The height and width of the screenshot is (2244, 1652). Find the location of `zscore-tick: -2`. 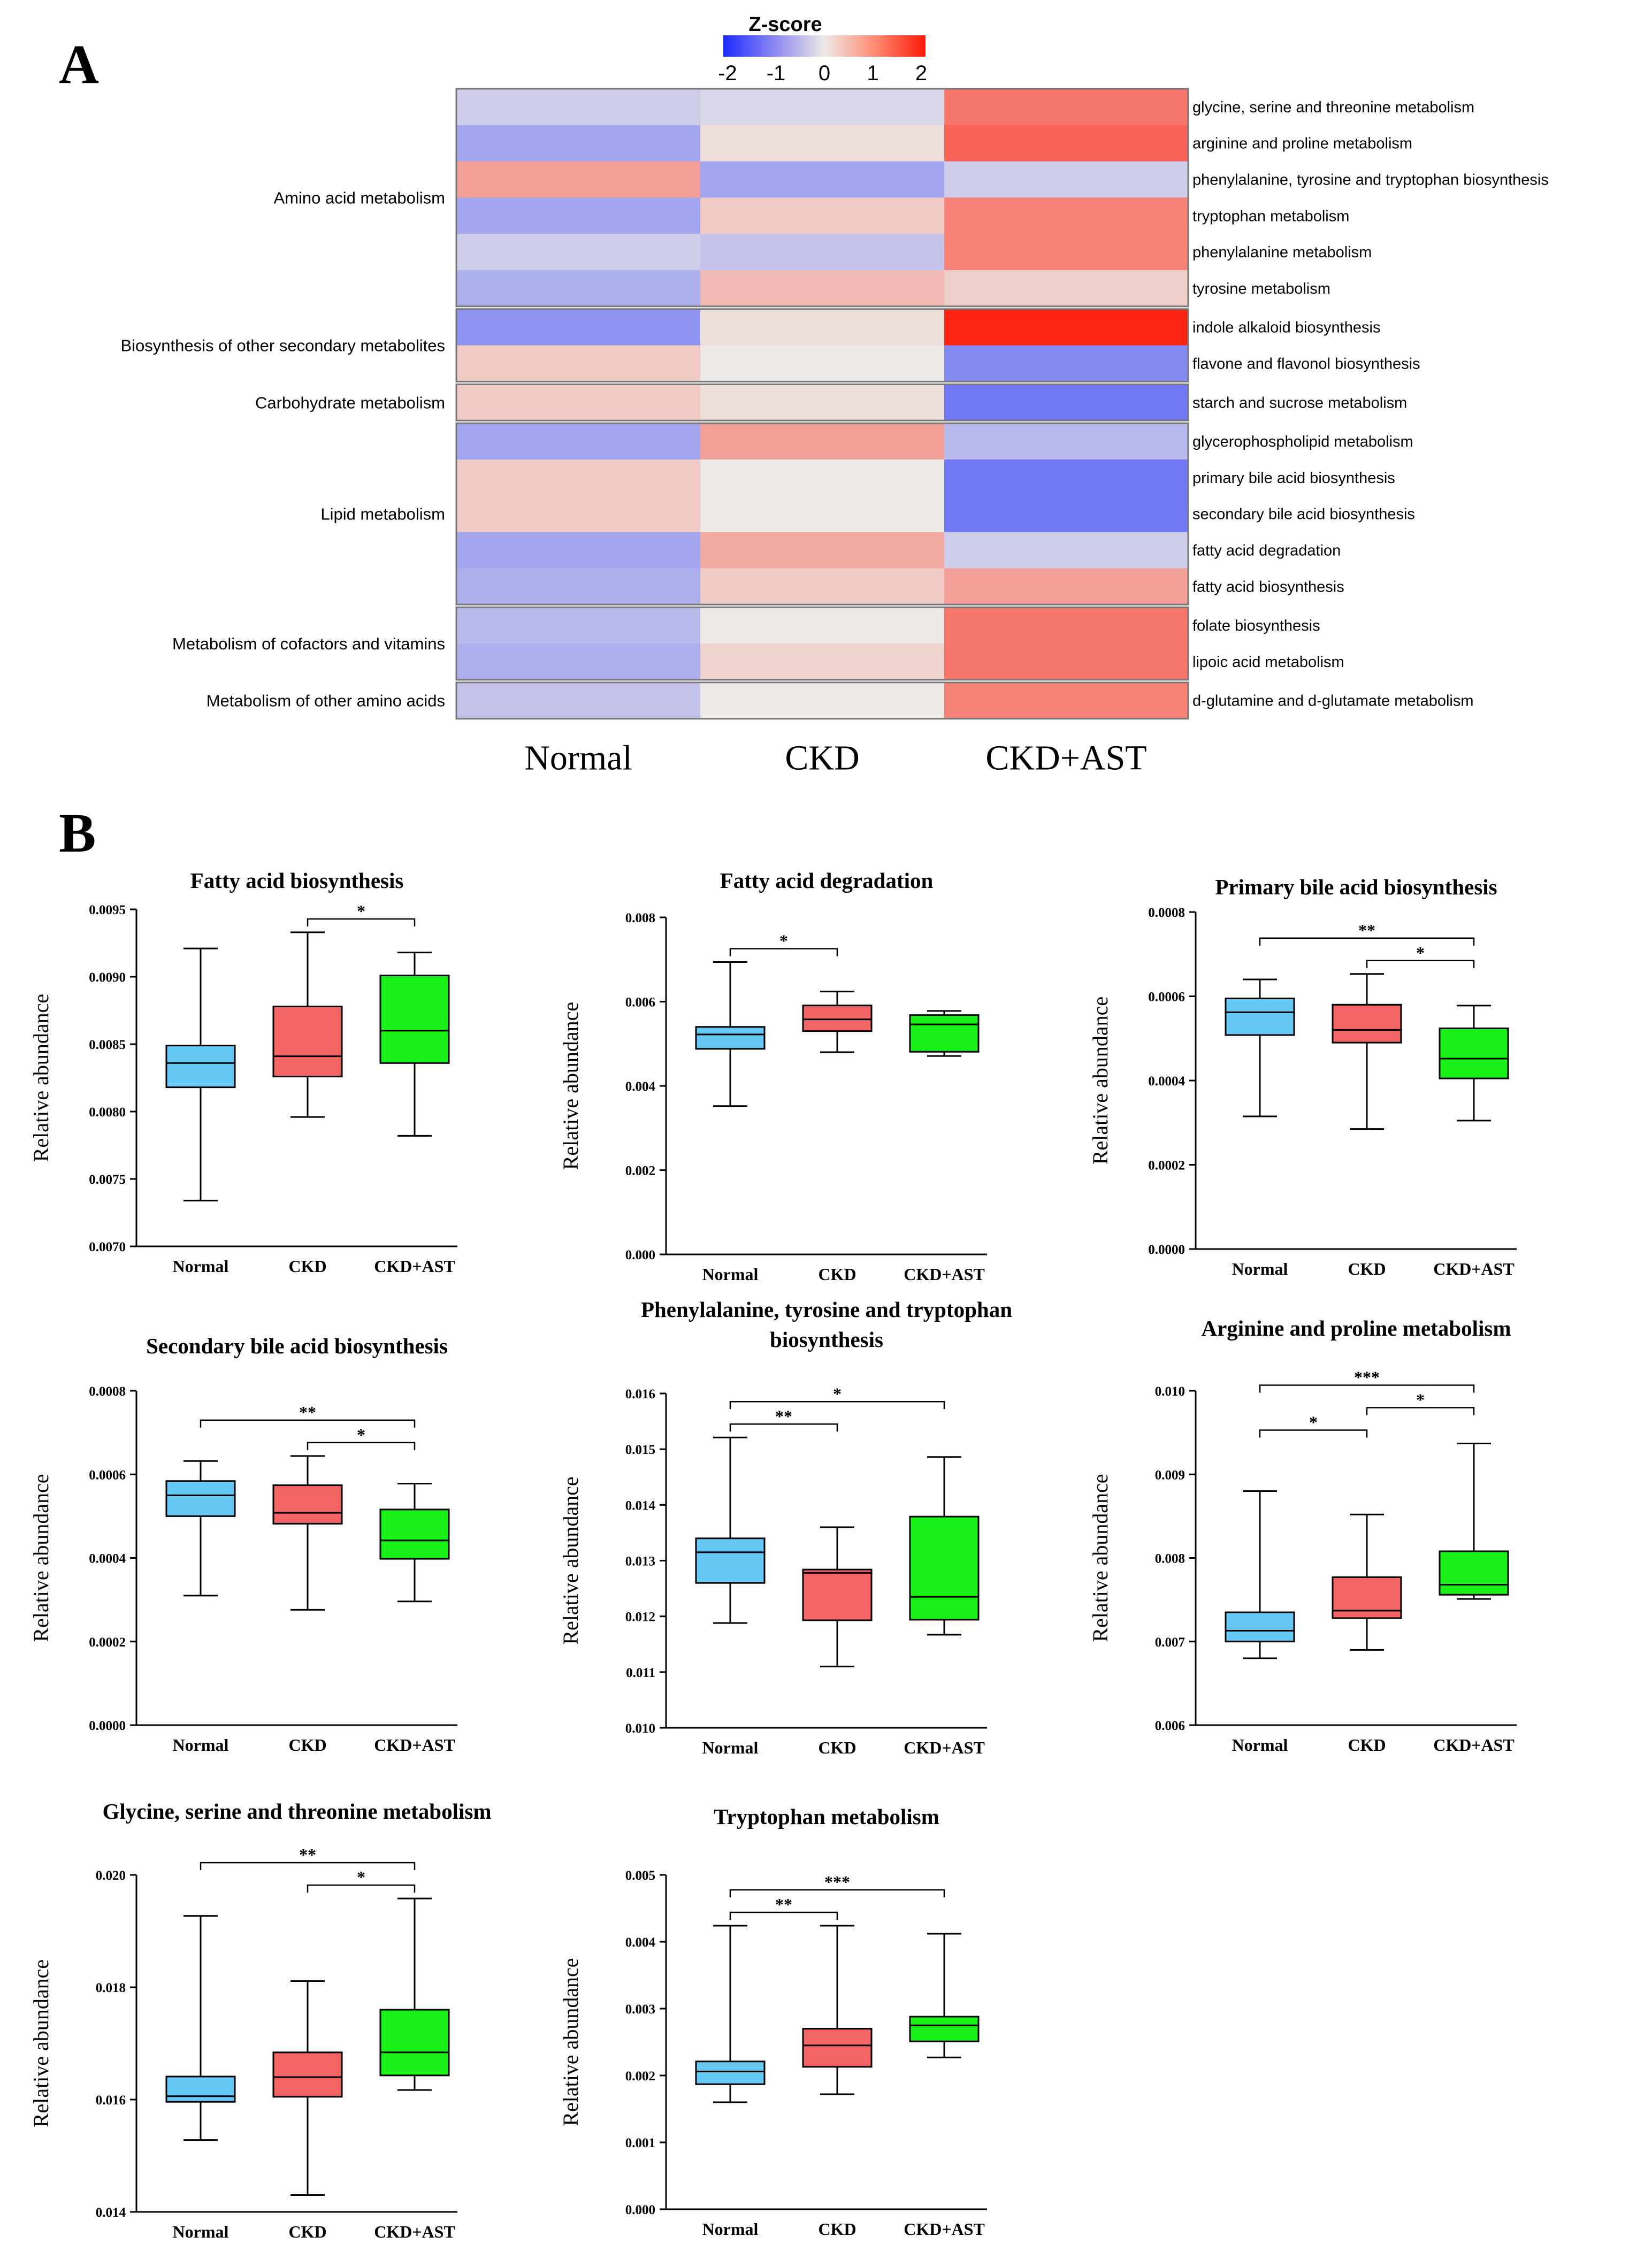

zscore-tick: -2 is located at coordinates (728, 73).